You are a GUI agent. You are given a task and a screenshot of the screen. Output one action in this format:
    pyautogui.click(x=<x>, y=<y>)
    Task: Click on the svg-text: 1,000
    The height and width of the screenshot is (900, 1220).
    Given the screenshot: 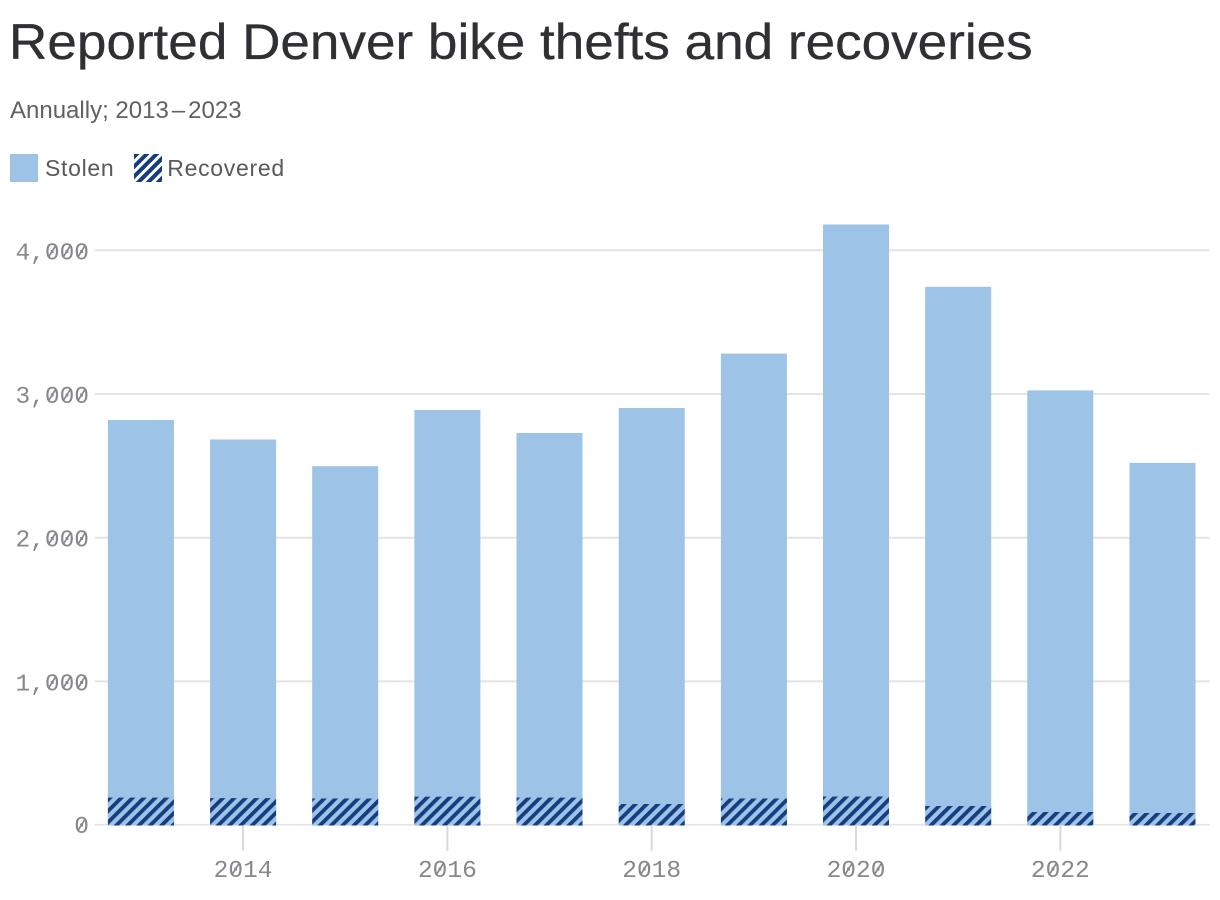 What is the action you would take?
    pyautogui.click(x=52, y=684)
    